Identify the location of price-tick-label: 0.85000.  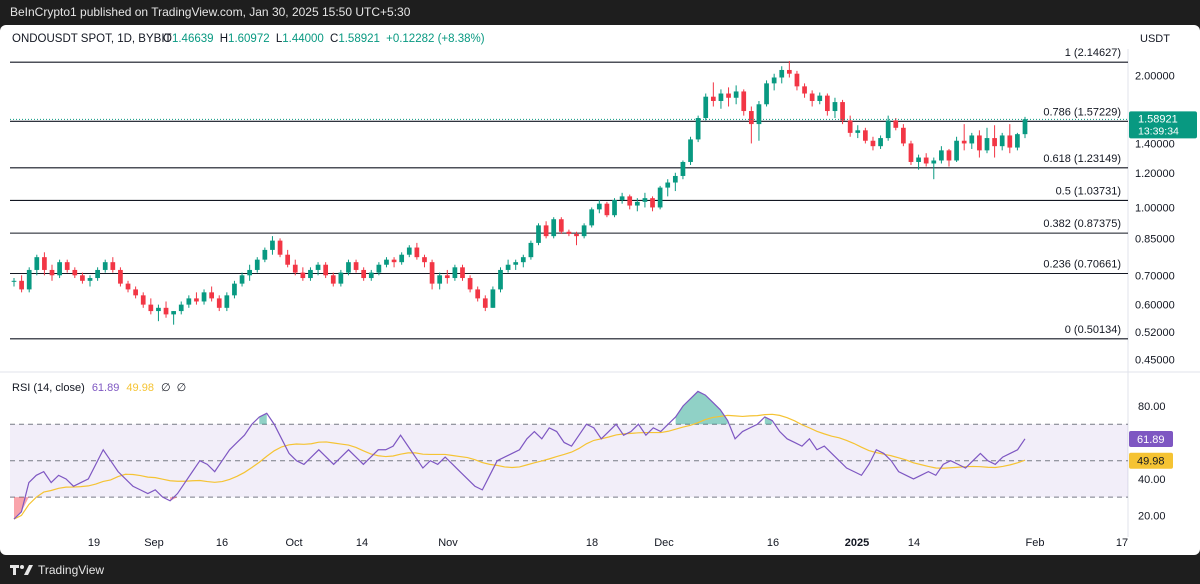
(1155, 239).